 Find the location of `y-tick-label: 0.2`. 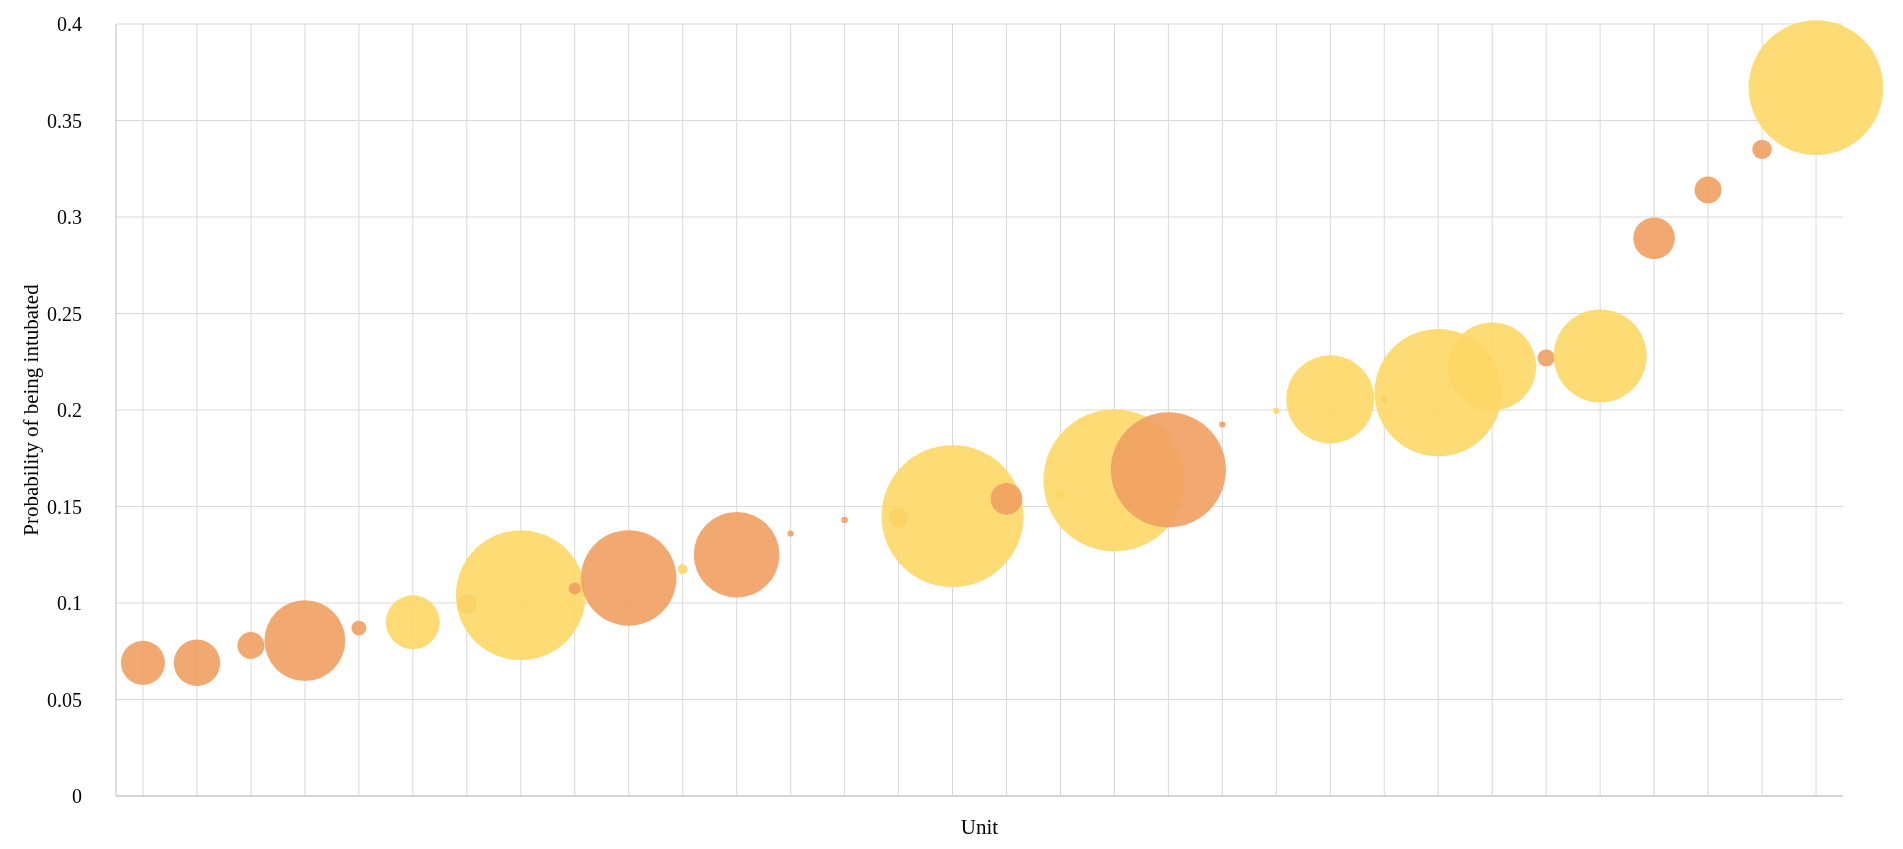

y-tick-label: 0.2 is located at coordinates (69, 410).